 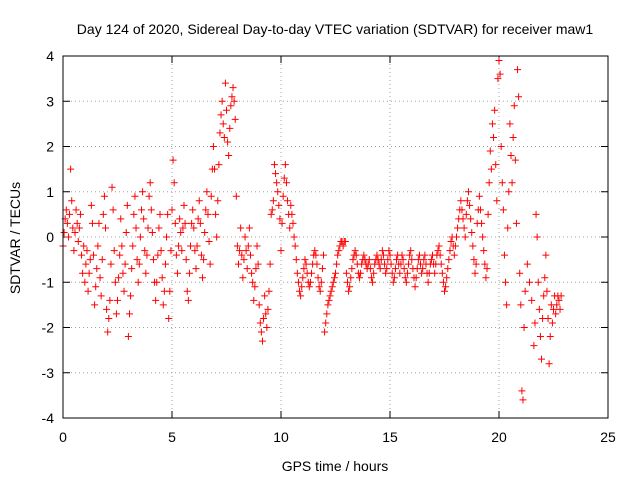 What do you see at coordinates (48, 328) in the screenshot?
I see `y-tick-label: -2` at bounding box center [48, 328].